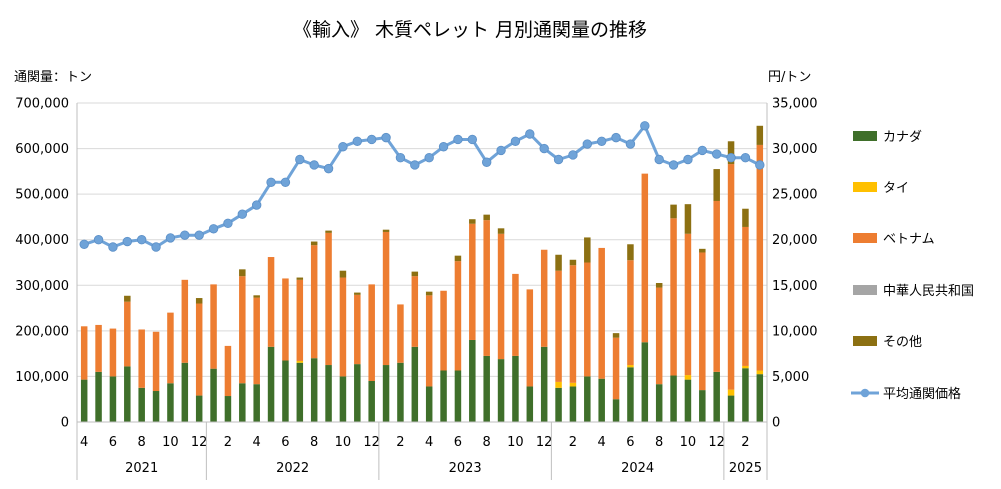 Image resolution: width=1001 pixels, height=489 pixels. I want to click on month-tick-label: 12, so click(716, 442).